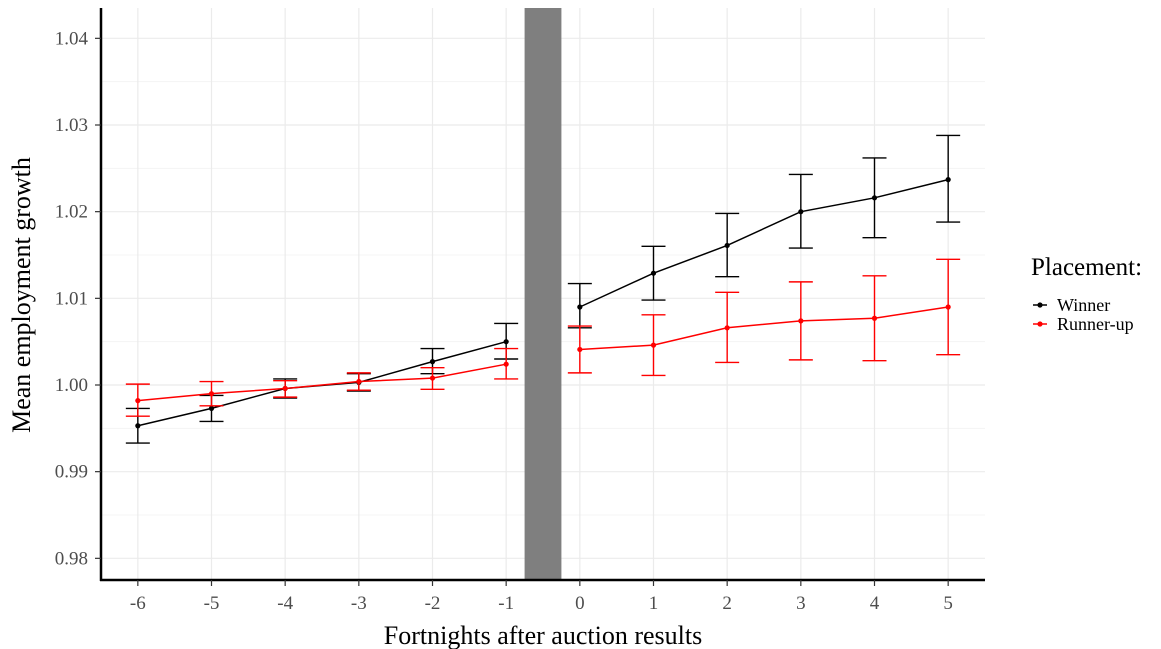 The image size is (1161, 649). I want to click on y-tick-label: 1.03, so click(71, 125).